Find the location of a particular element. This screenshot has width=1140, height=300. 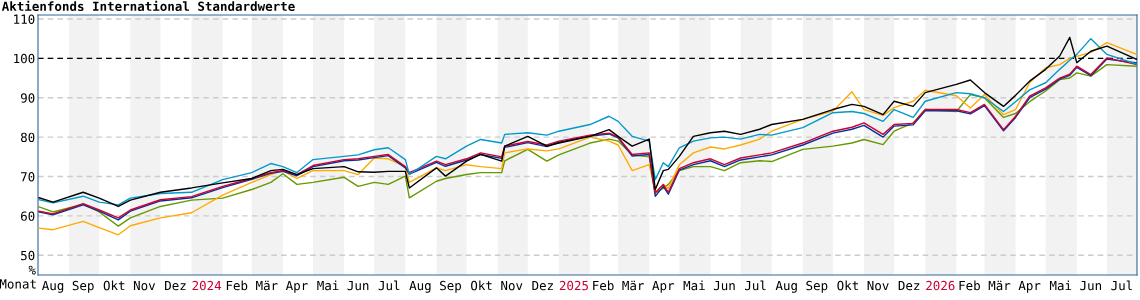

chart-title: Aktienfonds International Standardwerte is located at coordinates (148, 6).